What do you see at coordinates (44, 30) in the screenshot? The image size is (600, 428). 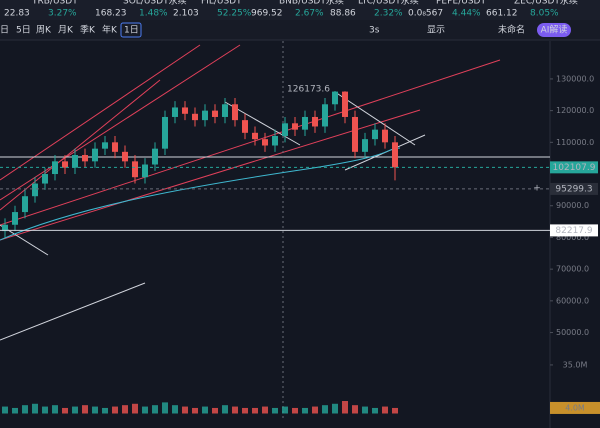 I see `period-button: 周K` at bounding box center [44, 30].